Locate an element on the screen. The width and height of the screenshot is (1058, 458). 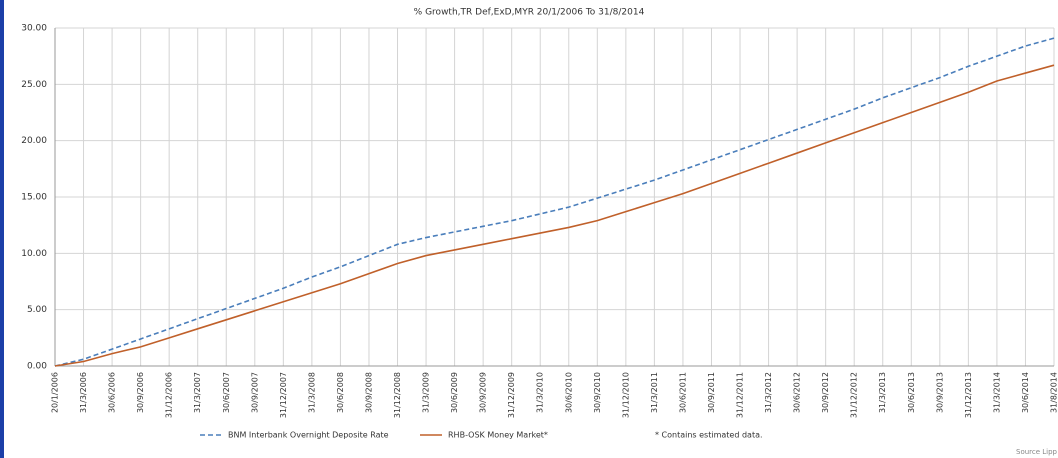
x-tick-label: 31/12/2009 is located at coordinates (511, 395).